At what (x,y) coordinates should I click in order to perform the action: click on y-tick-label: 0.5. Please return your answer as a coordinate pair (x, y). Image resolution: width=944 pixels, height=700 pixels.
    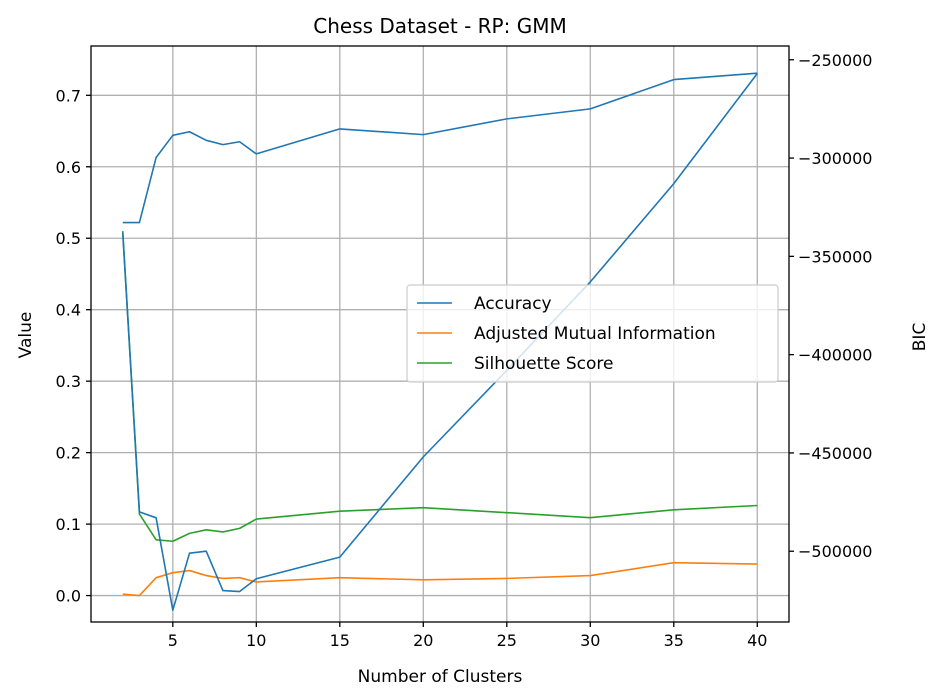
    Looking at the image, I should click on (68, 238).